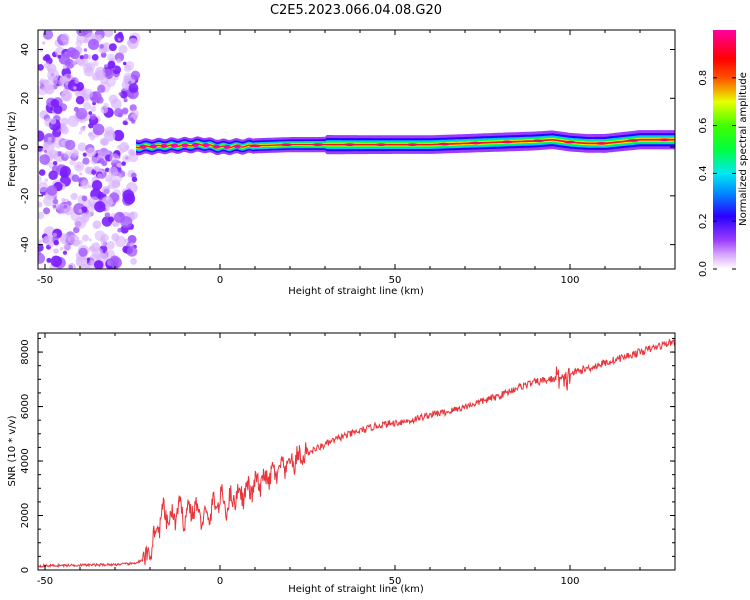  Describe the element at coordinates (703, 221) in the screenshot. I see `colorbar-tick-label: 0.2` at that location.